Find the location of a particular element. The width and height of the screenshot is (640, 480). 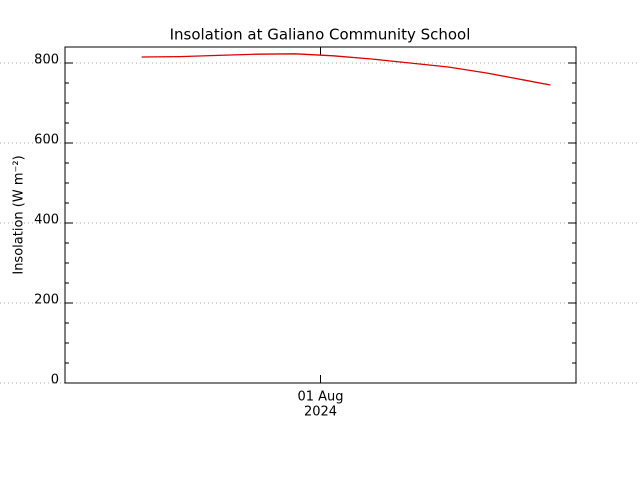

y-tick-label: 600 is located at coordinates (46, 140).